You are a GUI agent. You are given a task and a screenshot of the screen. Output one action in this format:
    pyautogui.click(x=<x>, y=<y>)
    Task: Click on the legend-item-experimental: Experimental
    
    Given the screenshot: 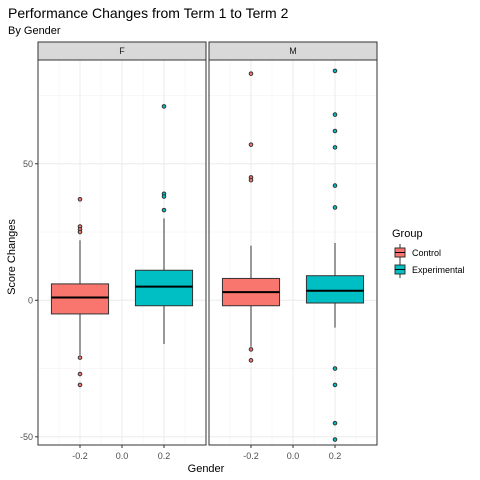 What is the action you would take?
    pyautogui.click(x=429, y=269)
    